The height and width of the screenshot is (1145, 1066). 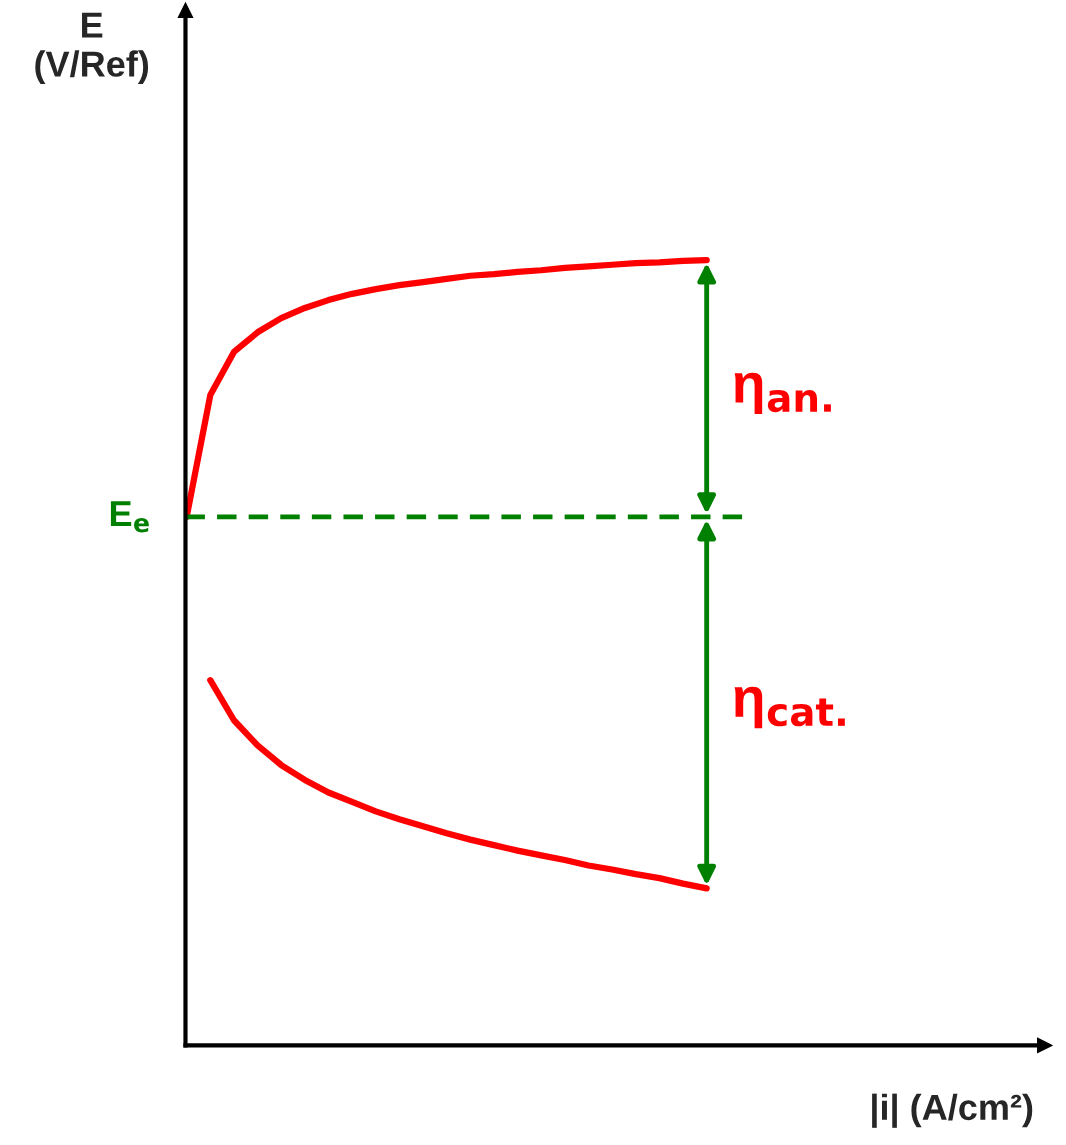 I want to click on annotation: η$_{an.}$, so click(x=782, y=393).